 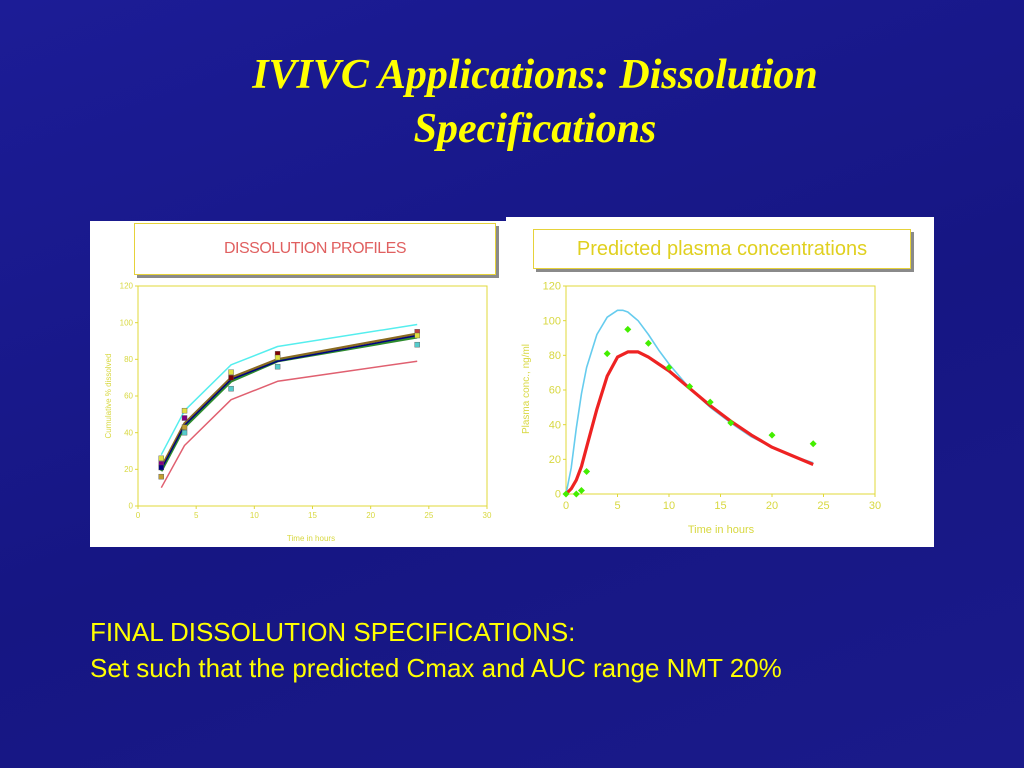 I want to click on dissolution-chart-title: DISSOLUTION PROFILES, so click(x=315, y=249).